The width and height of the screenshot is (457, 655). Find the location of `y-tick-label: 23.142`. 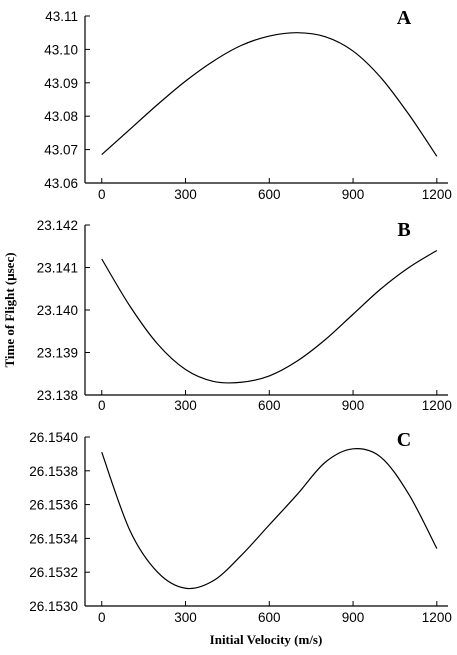

y-tick-label: 23.142 is located at coordinates (57, 225).